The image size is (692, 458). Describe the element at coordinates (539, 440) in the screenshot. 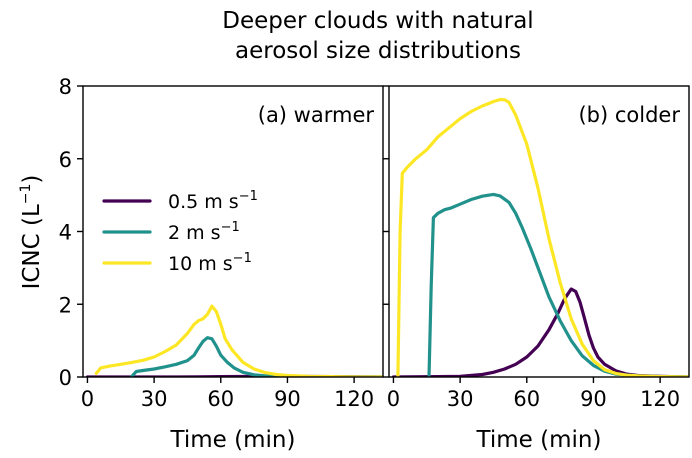

I see `x-axis-label-b: Time (min)` at that location.